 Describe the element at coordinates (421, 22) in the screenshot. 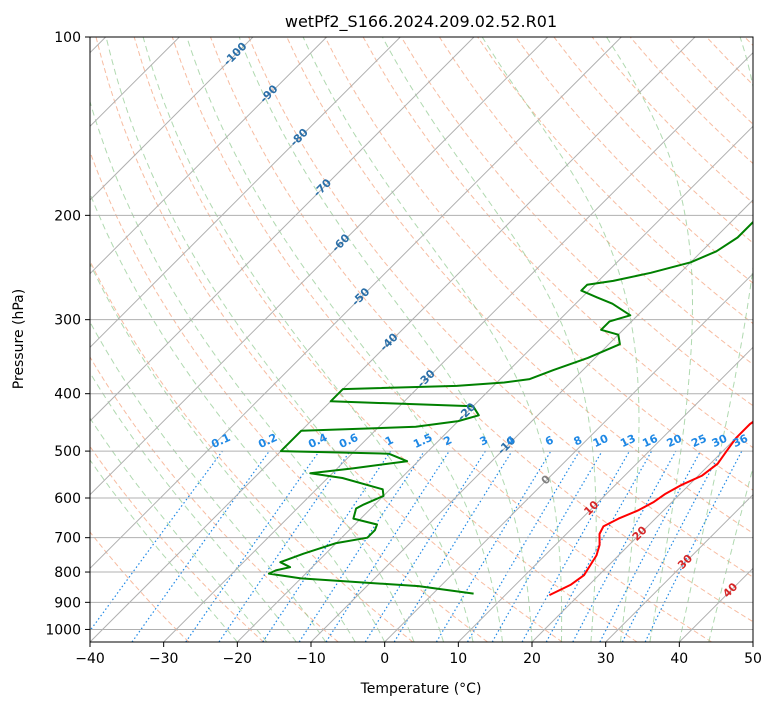

I see `chart-title: wetPf2_S166.2024.209.02.52.R01` at that location.